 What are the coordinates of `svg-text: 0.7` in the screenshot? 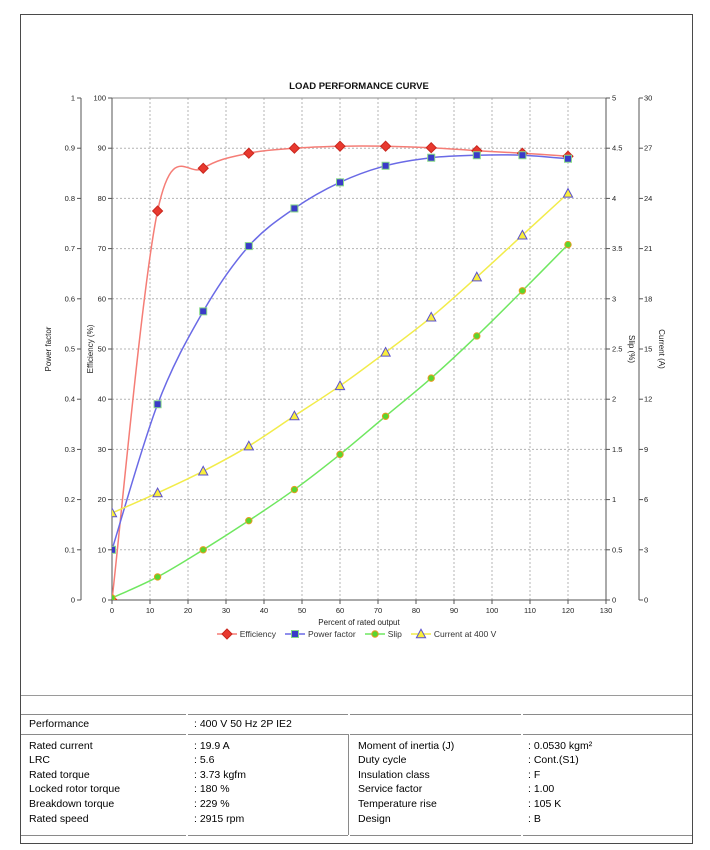 It's located at (70, 248).